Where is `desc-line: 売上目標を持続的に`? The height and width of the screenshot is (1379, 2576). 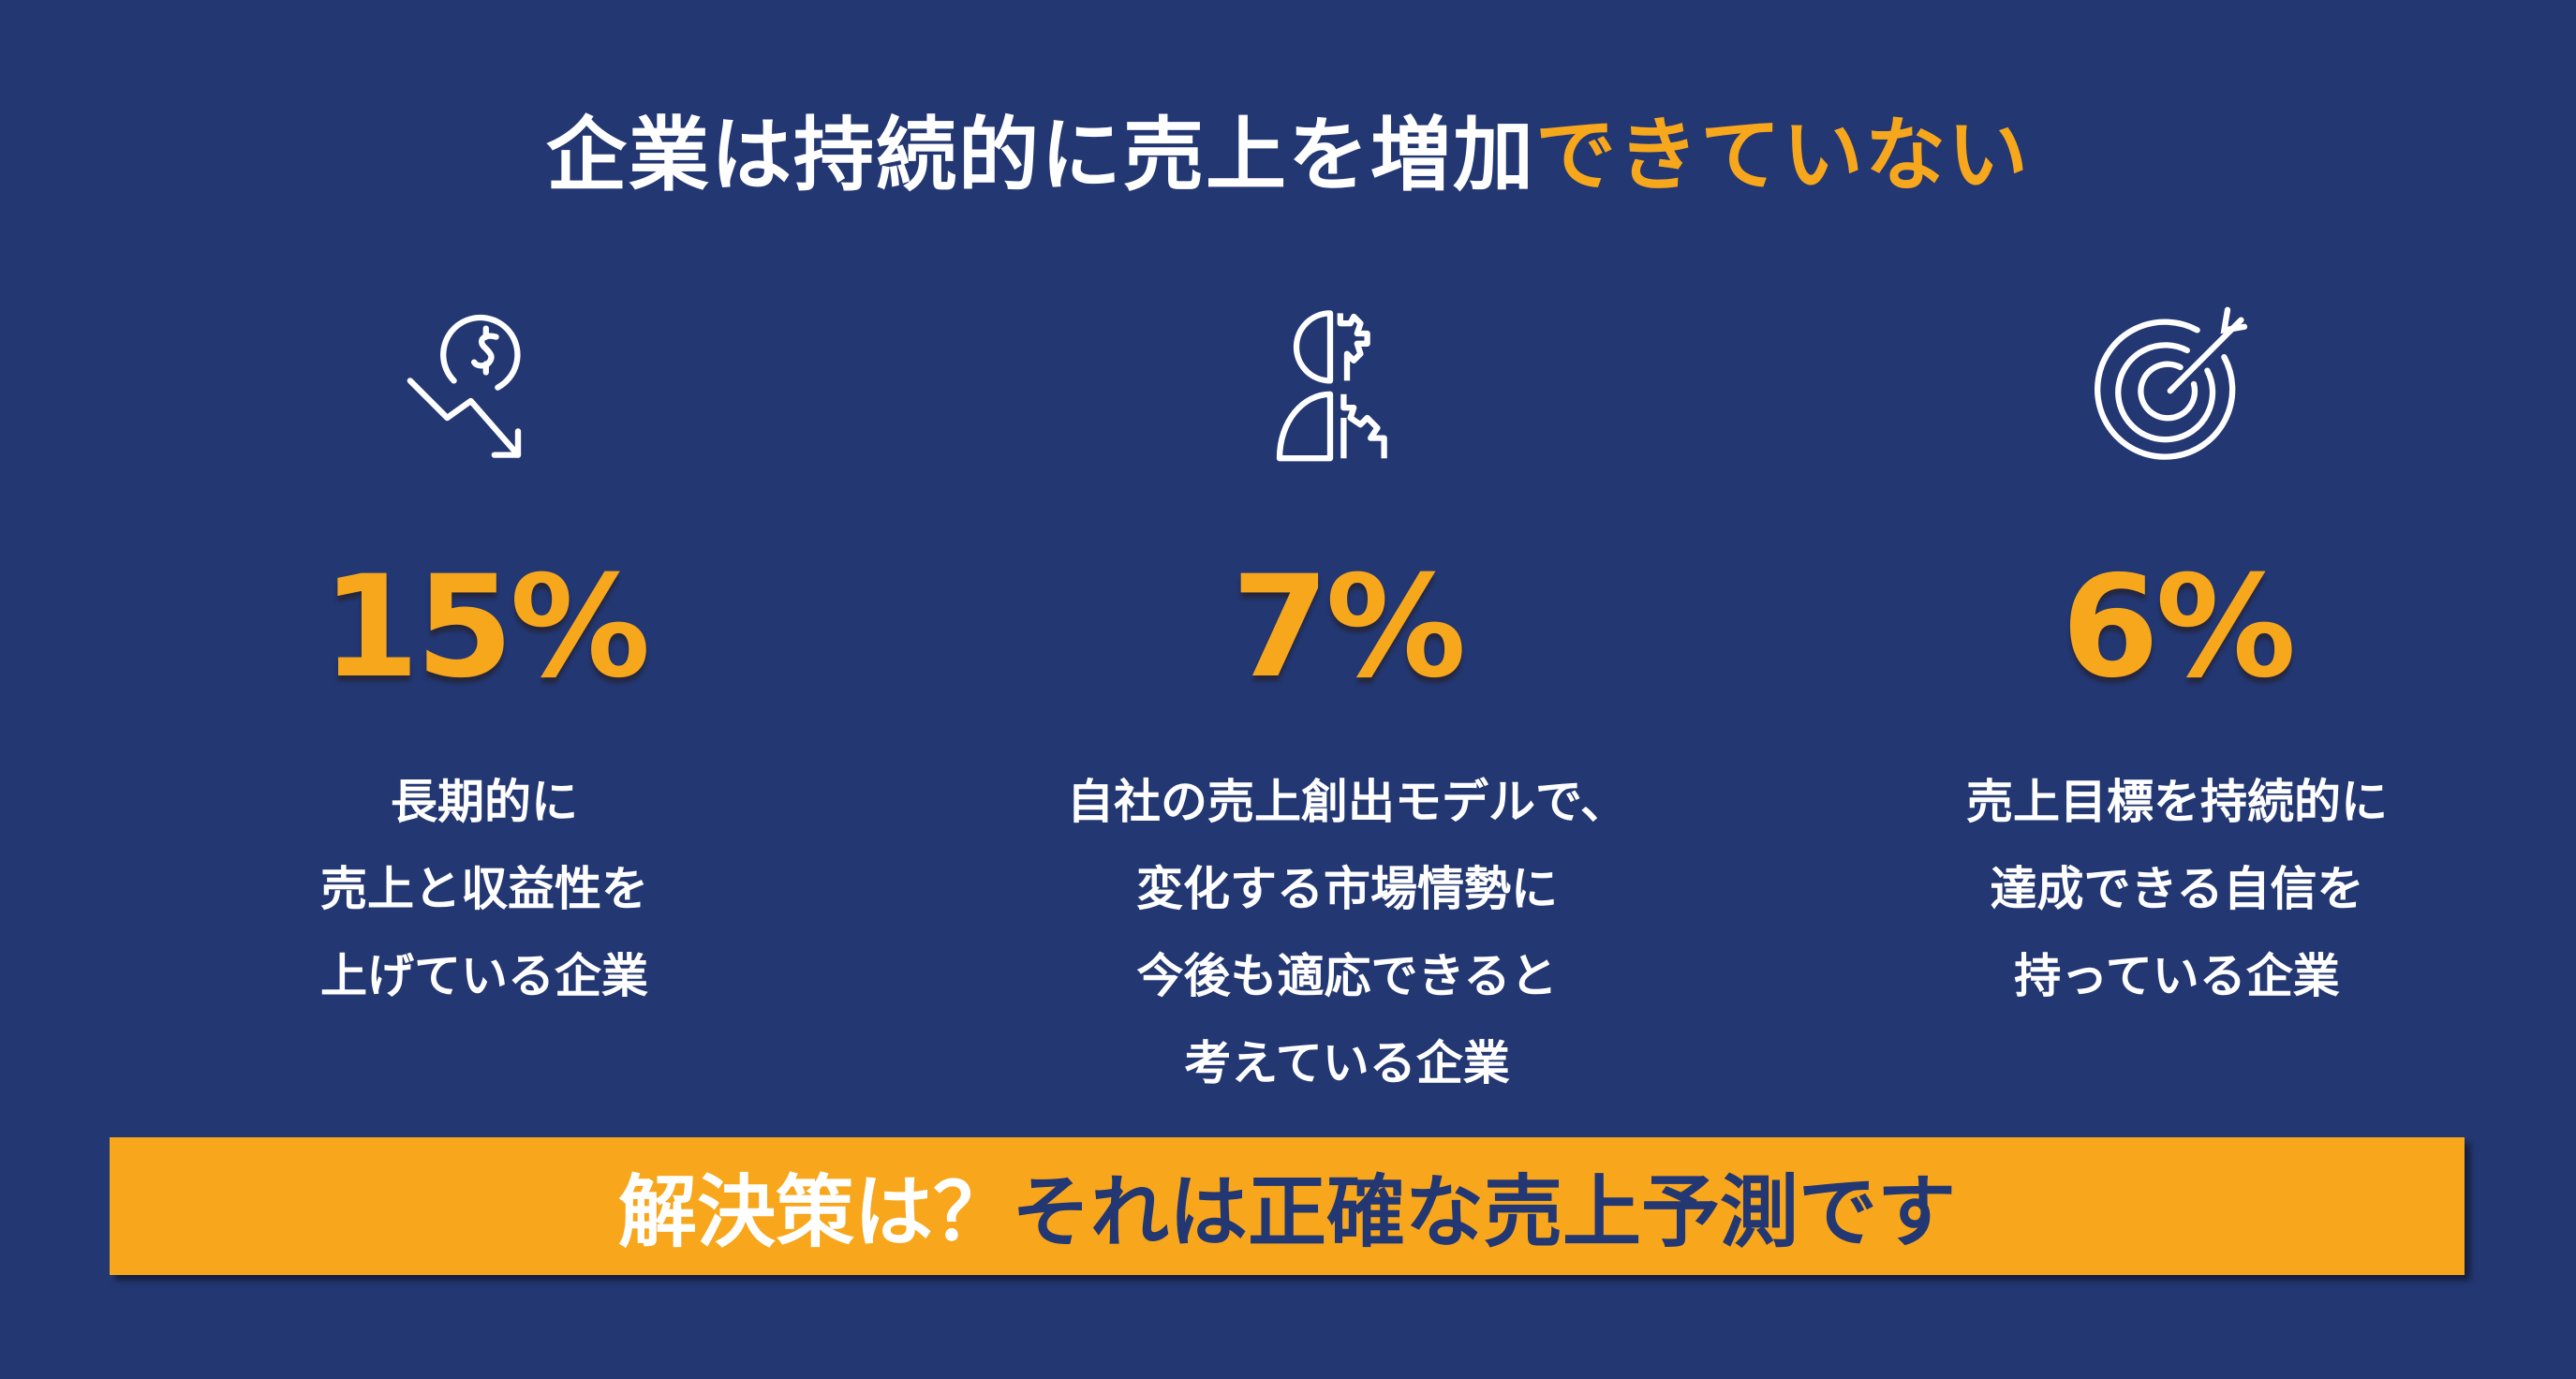 desc-line: 売上目標を持続的に is located at coordinates (2177, 802).